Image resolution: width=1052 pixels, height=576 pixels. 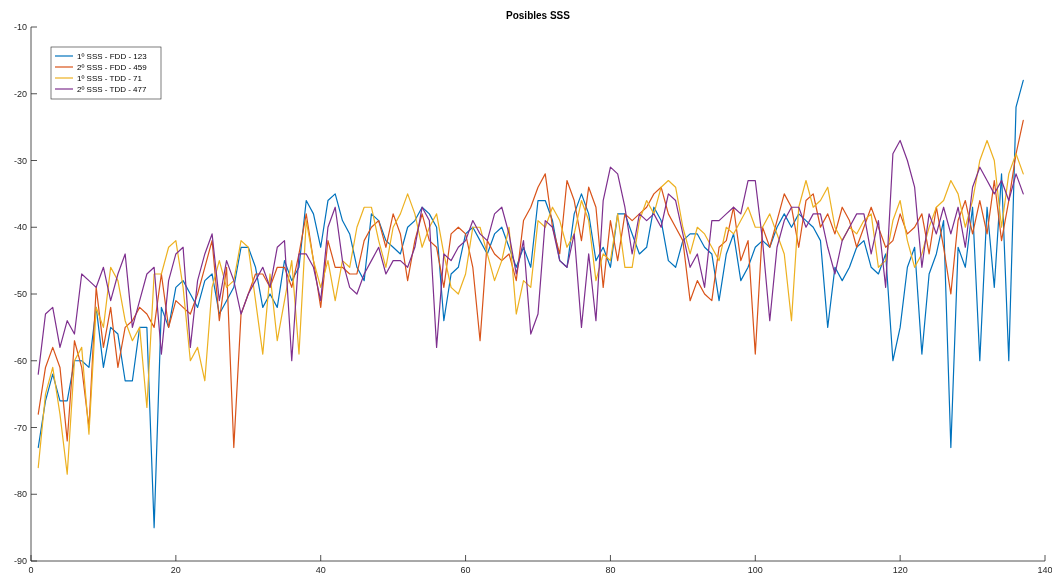 I want to click on legend-label: 1º SSS - TDD - 71, so click(x=110, y=78).